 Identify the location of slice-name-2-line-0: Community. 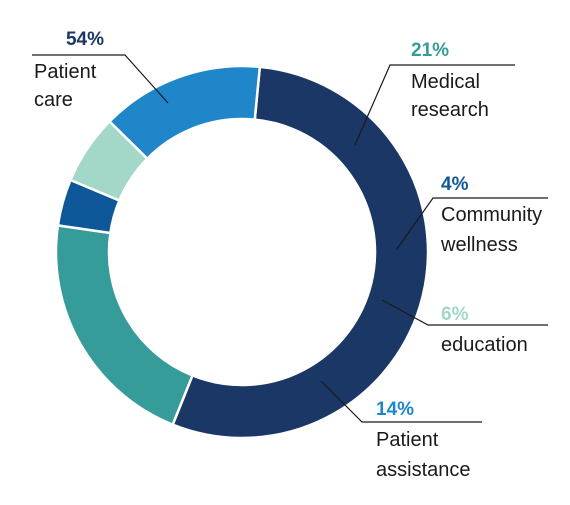
(491, 215).